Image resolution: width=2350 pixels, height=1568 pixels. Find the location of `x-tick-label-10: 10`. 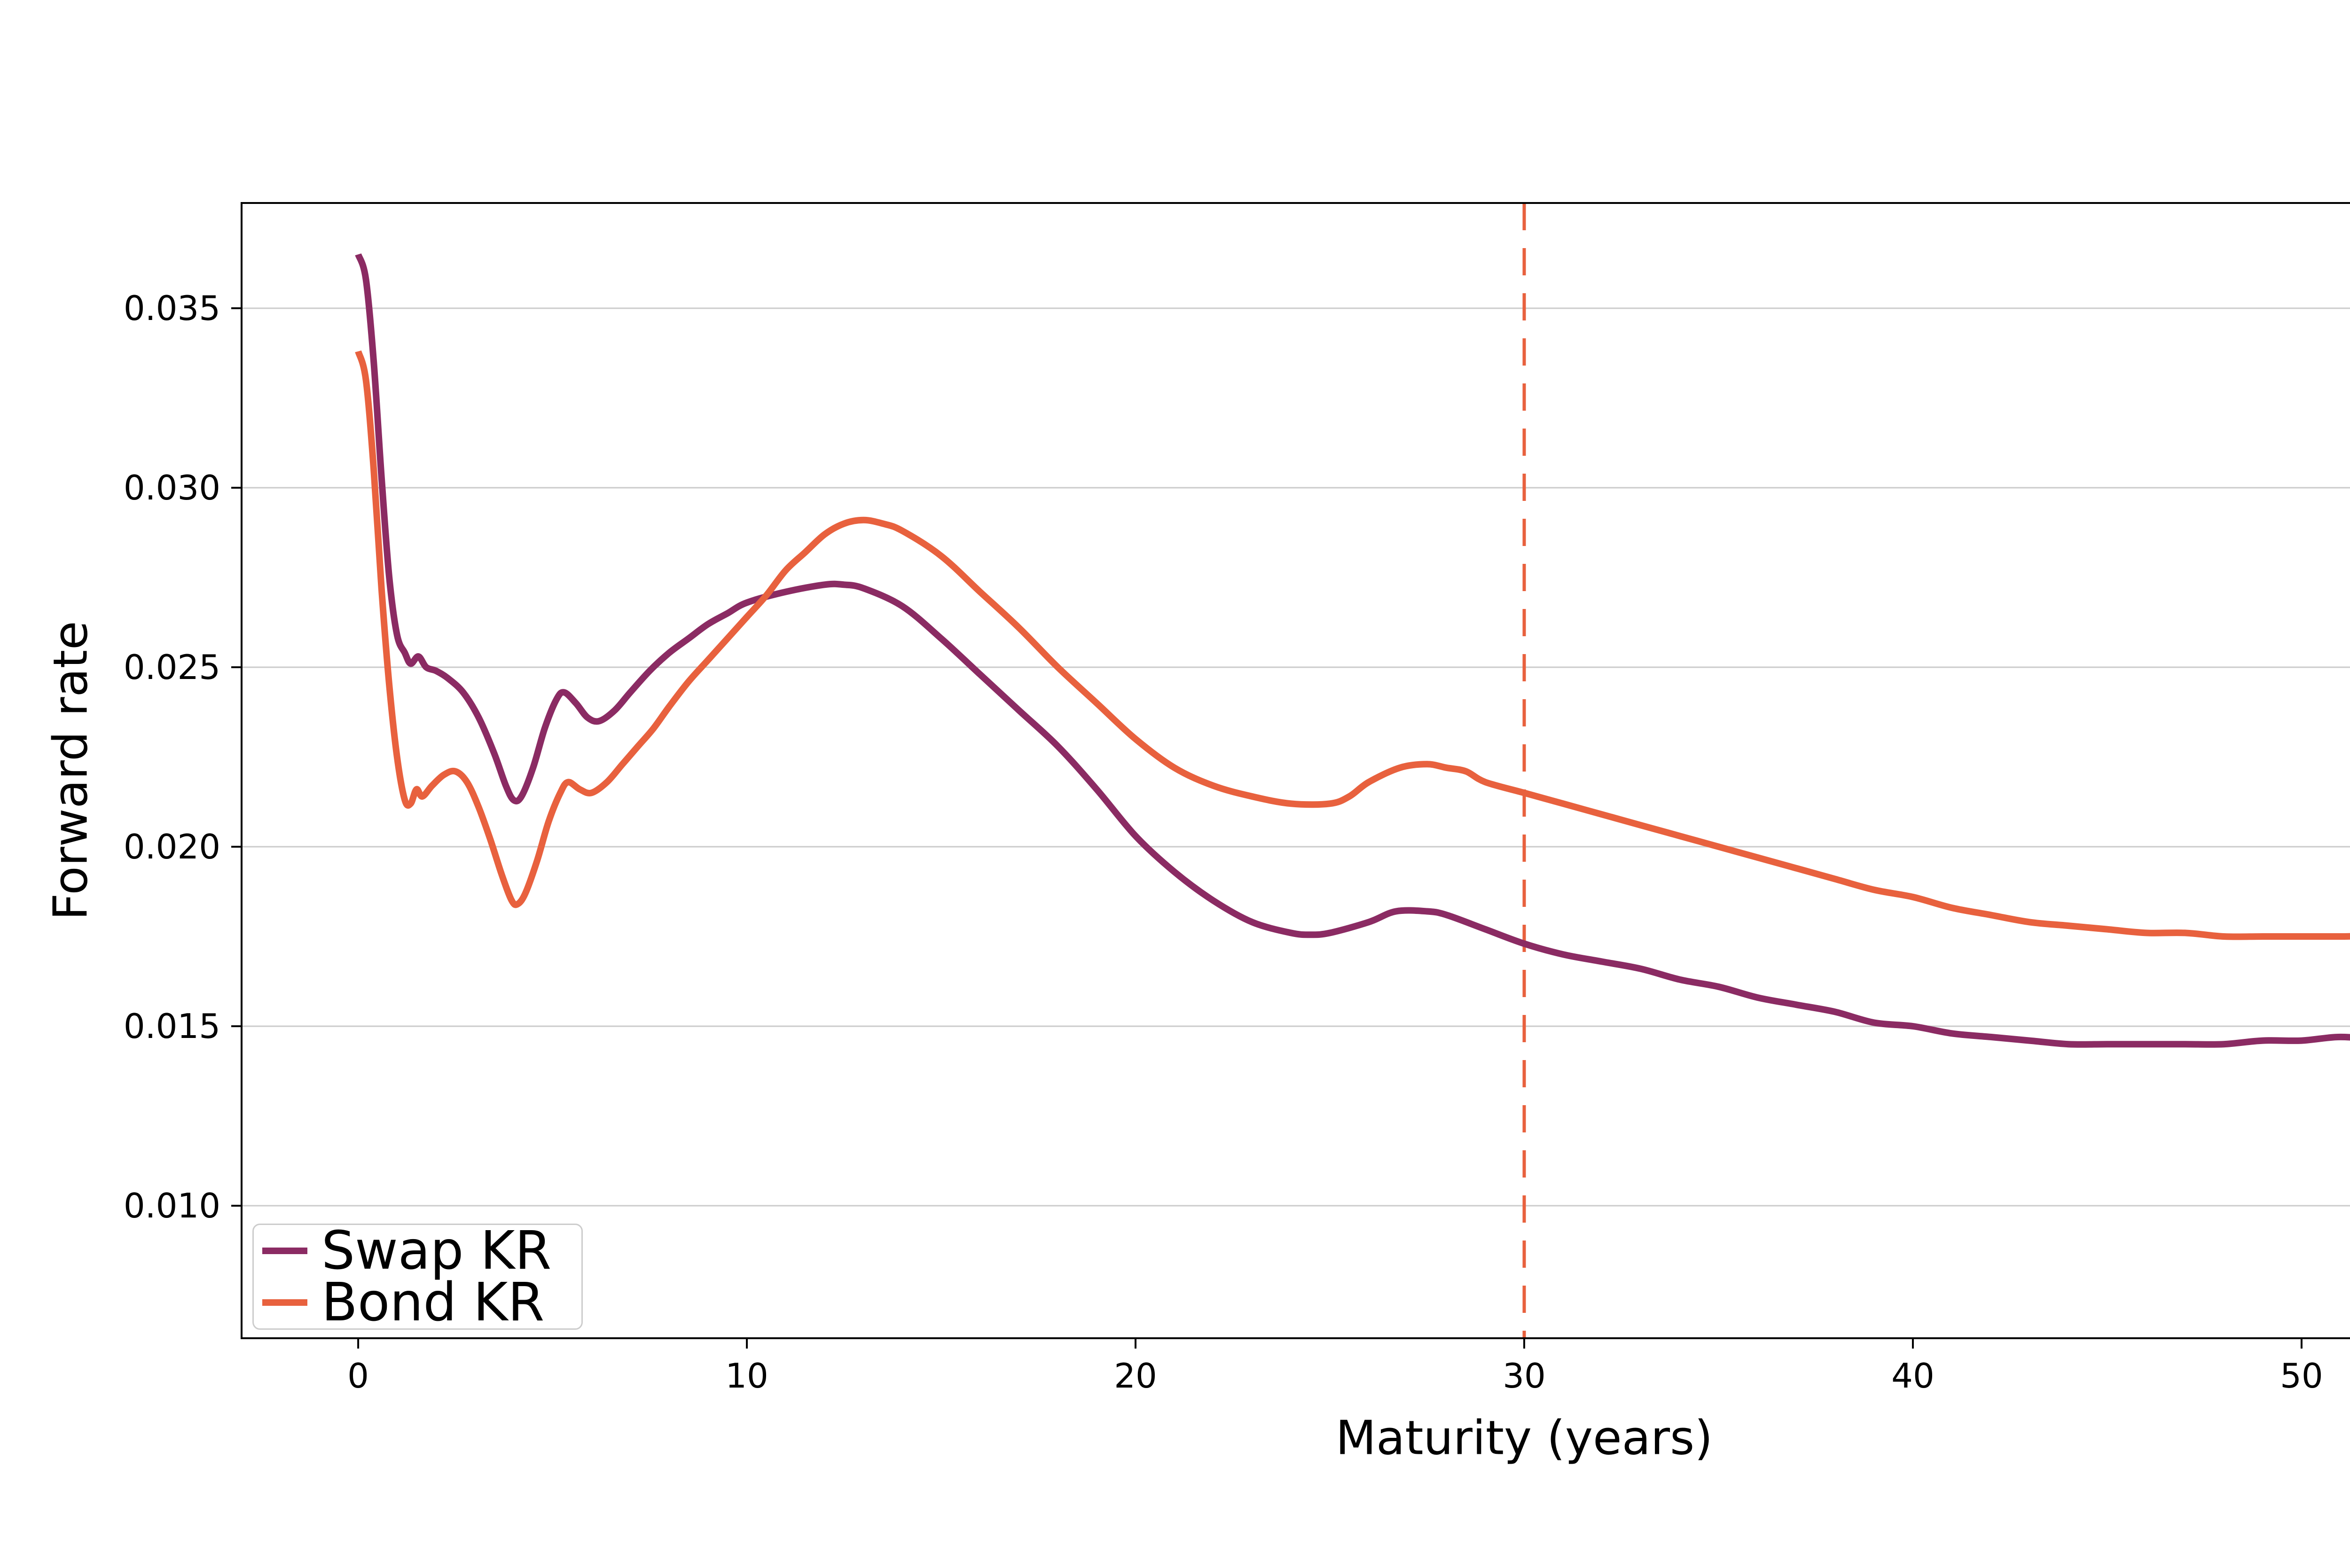

x-tick-label-10: 10 is located at coordinates (746, 1376).